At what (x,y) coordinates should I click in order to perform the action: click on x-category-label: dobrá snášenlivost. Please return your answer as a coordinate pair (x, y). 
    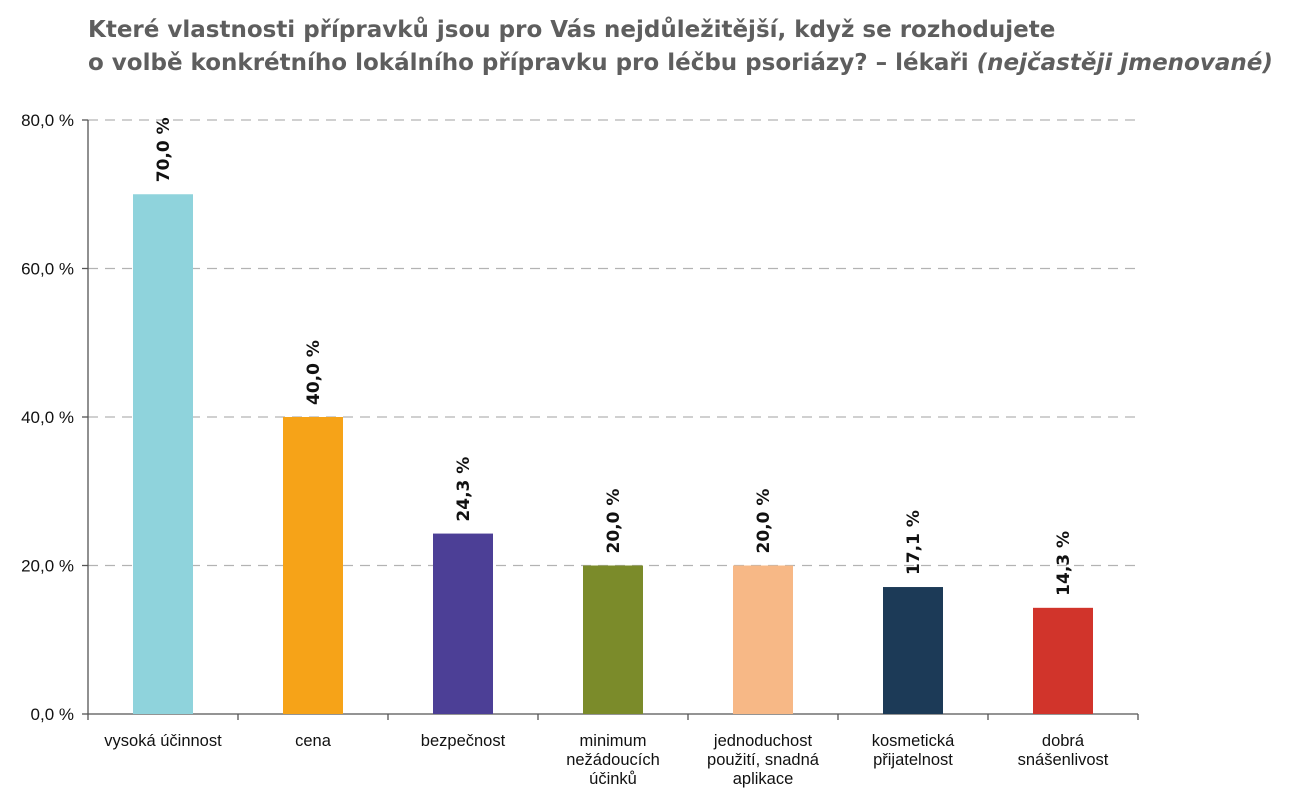
    Looking at the image, I should click on (1063, 750).